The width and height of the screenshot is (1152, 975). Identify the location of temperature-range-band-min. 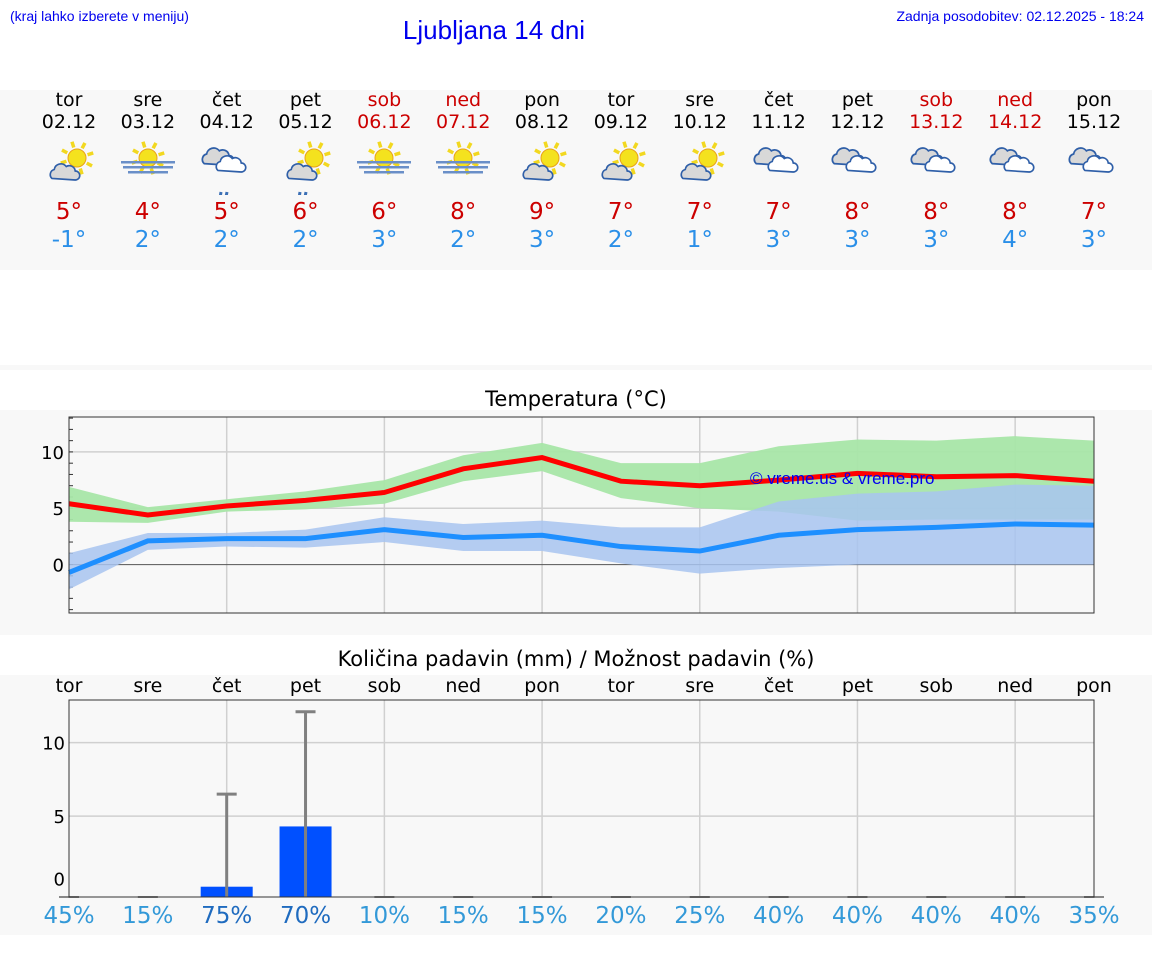
(581, 537).